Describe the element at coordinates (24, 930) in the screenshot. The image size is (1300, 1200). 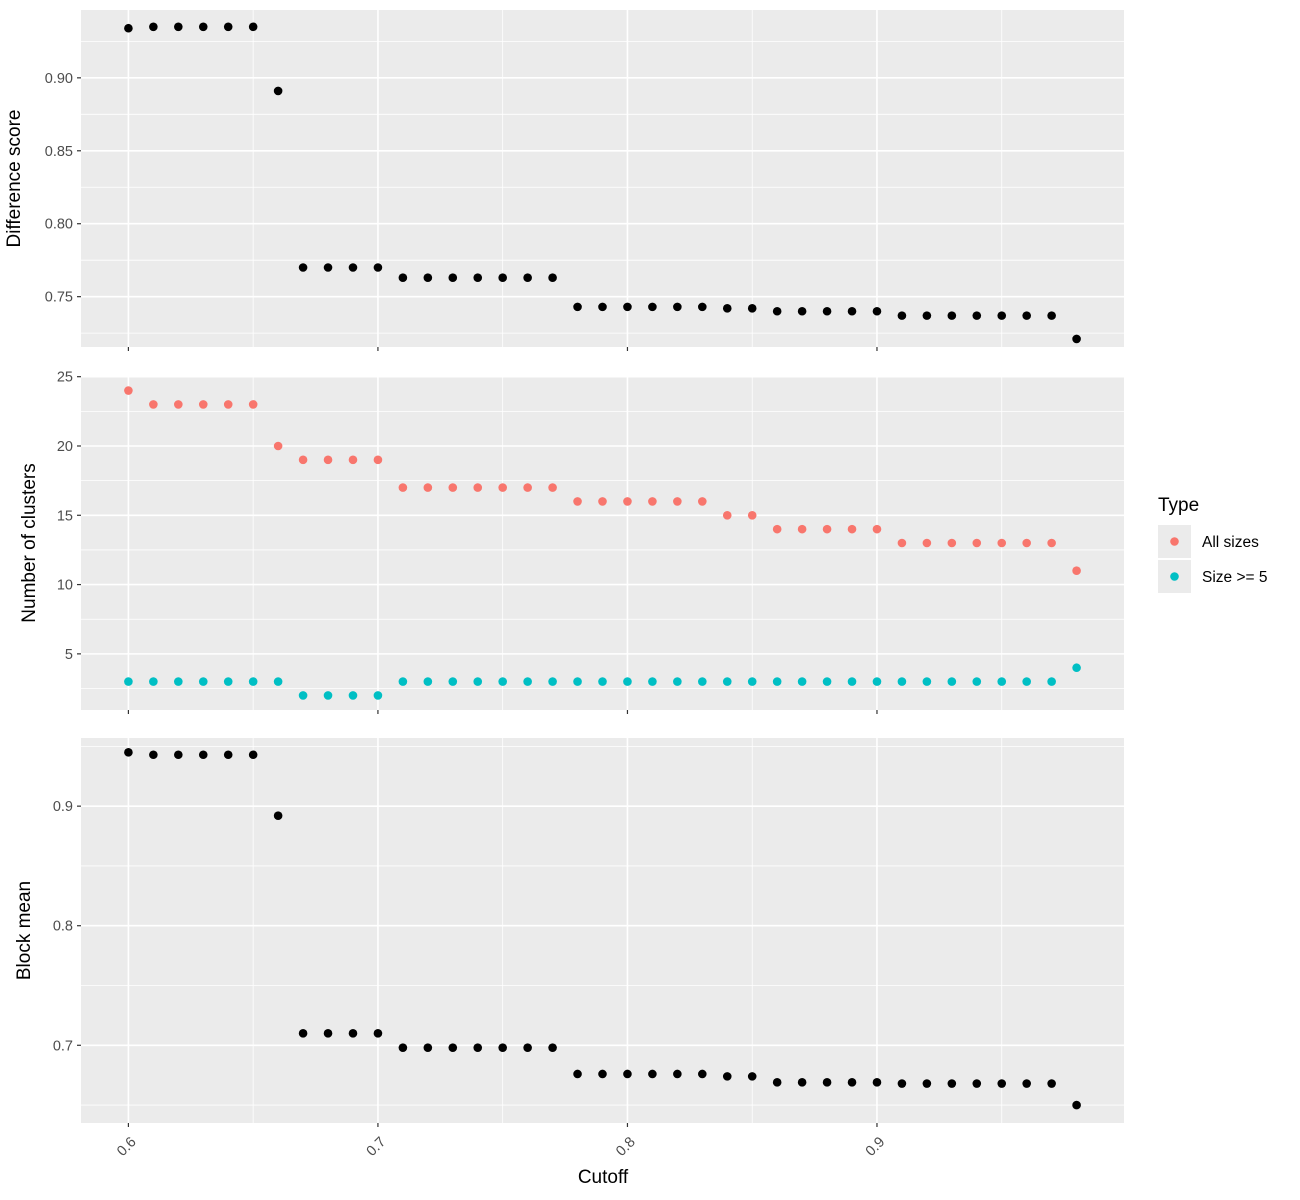
I see `panel-block-mean-y-axis-title: Block mean` at that location.